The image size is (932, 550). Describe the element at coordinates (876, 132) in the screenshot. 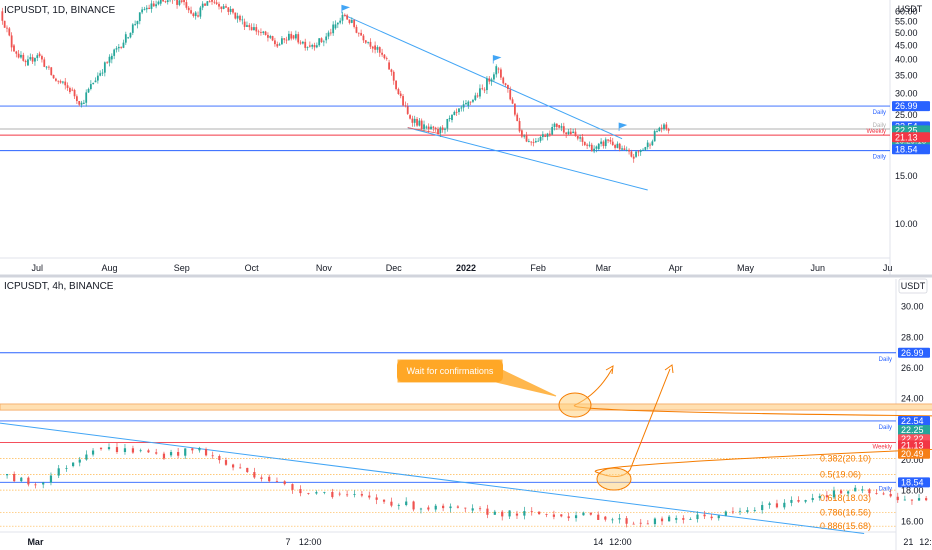

I see `level-label: Weekly` at that location.